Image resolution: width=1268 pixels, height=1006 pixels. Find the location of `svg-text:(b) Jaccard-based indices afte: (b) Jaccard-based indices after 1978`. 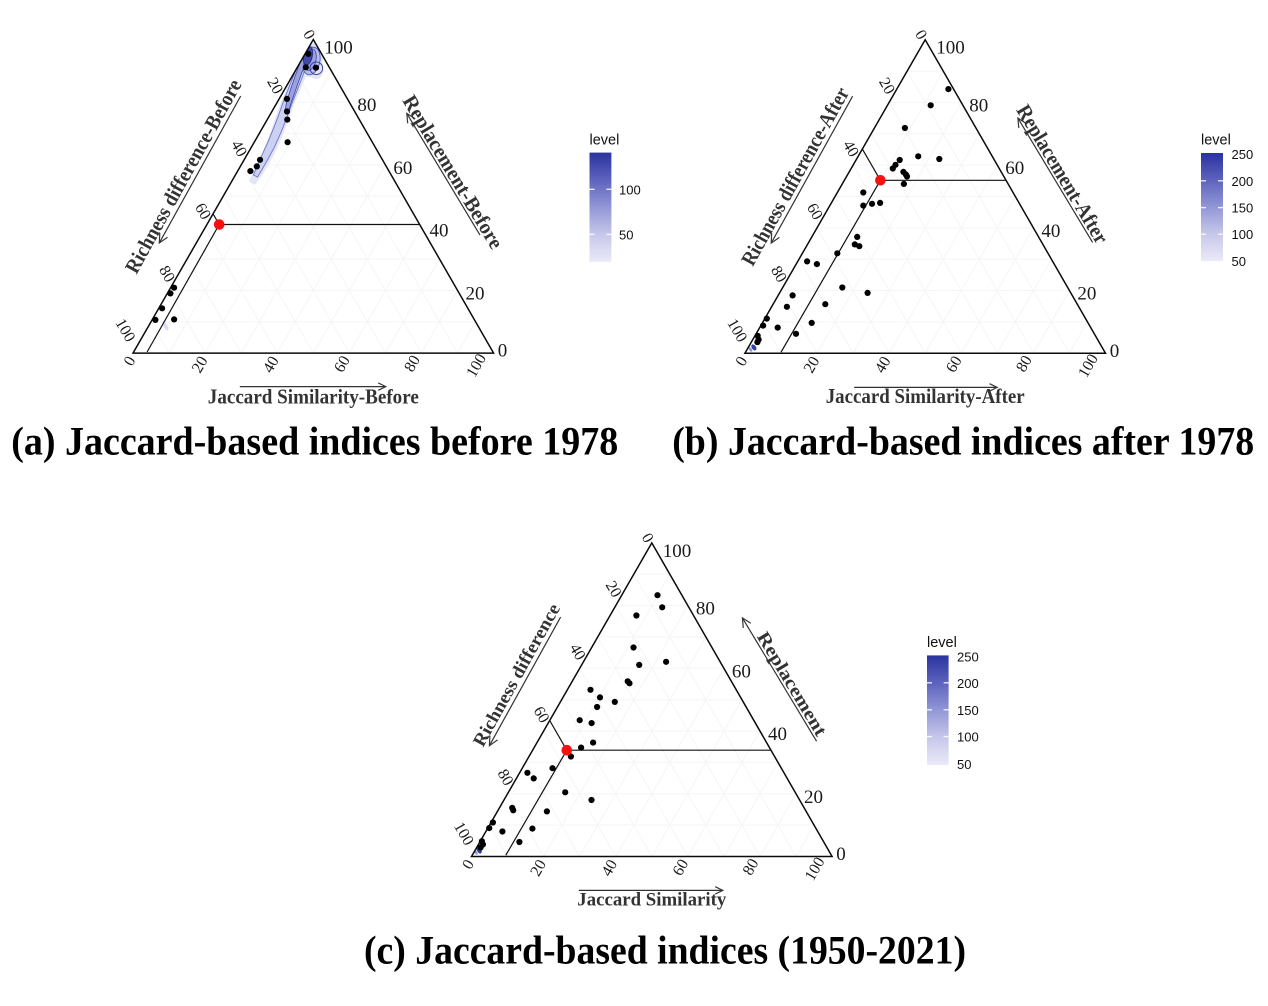

svg-text:(b) Jaccard-based indices afte: (b) Jaccard-based indices after 1978 is located at coordinates (963, 441).